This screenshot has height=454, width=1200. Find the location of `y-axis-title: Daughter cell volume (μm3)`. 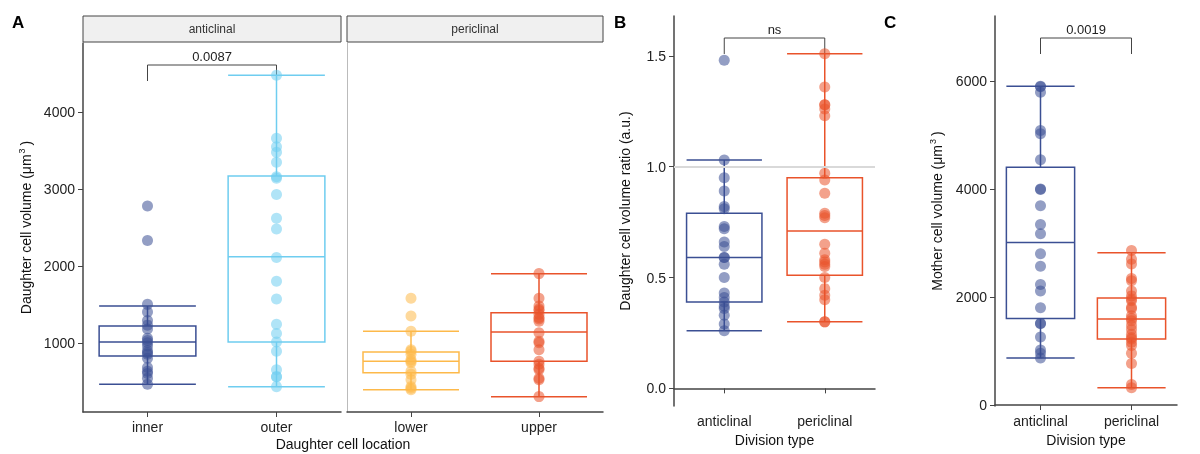

y-axis-title: Daughter cell volume (μm3) is located at coordinates (25, 227).